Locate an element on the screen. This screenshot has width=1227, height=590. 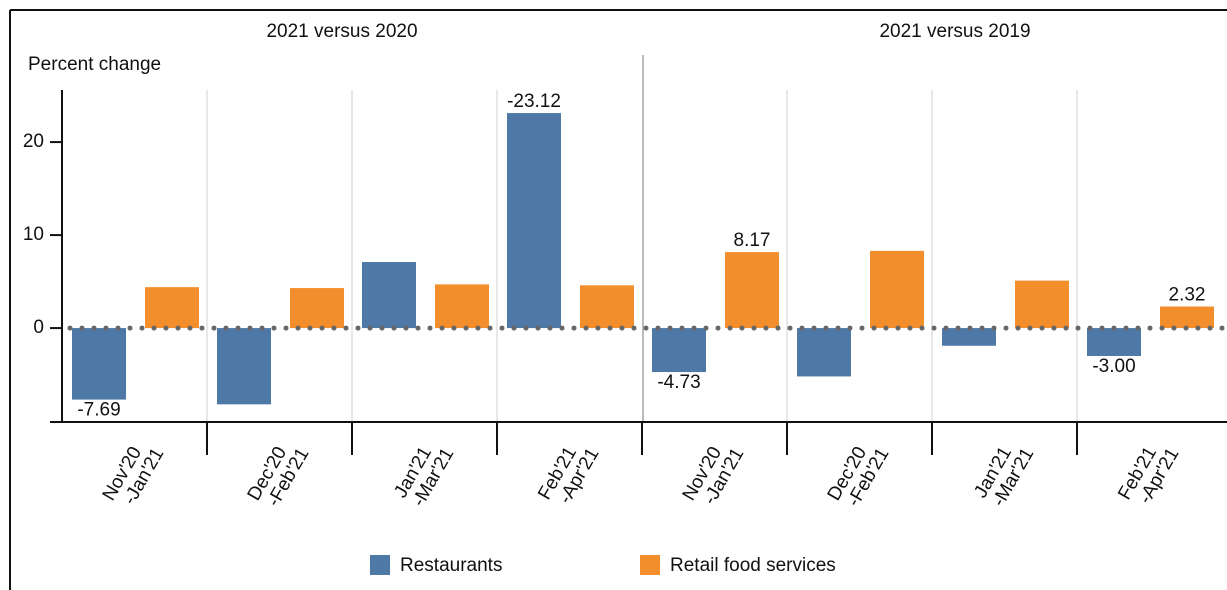
legend-label: Restaurants is located at coordinates (451, 565).